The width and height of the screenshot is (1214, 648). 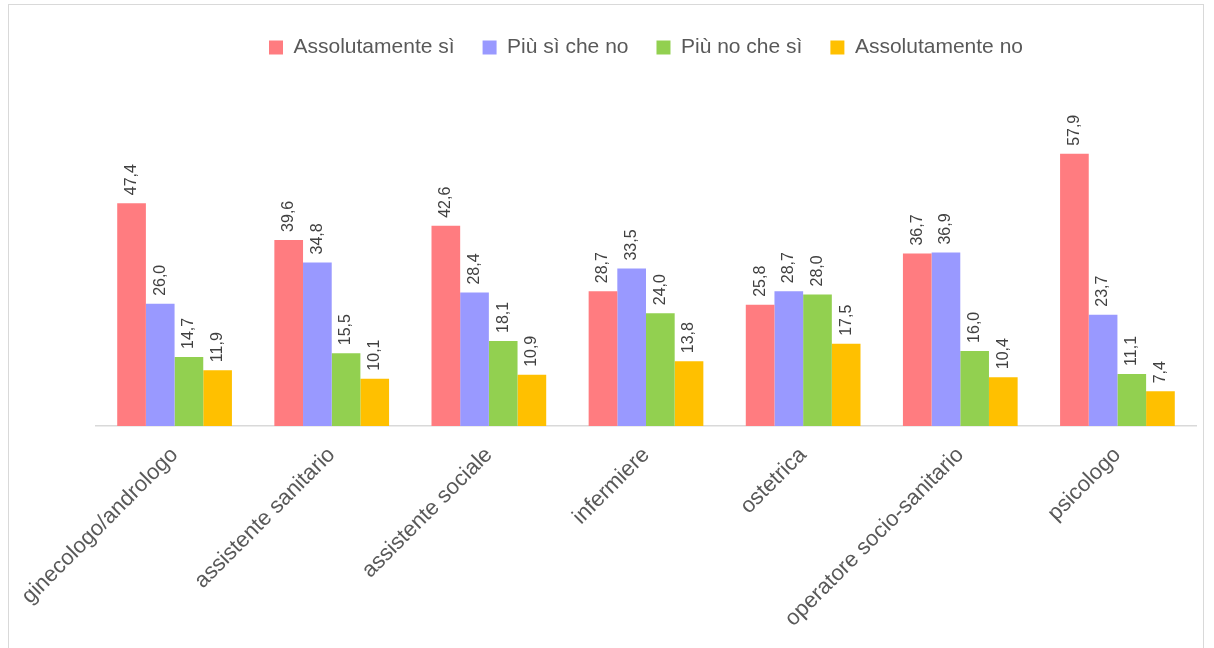 I want to click on data-label: 47,4, so click(x=130, y=180).